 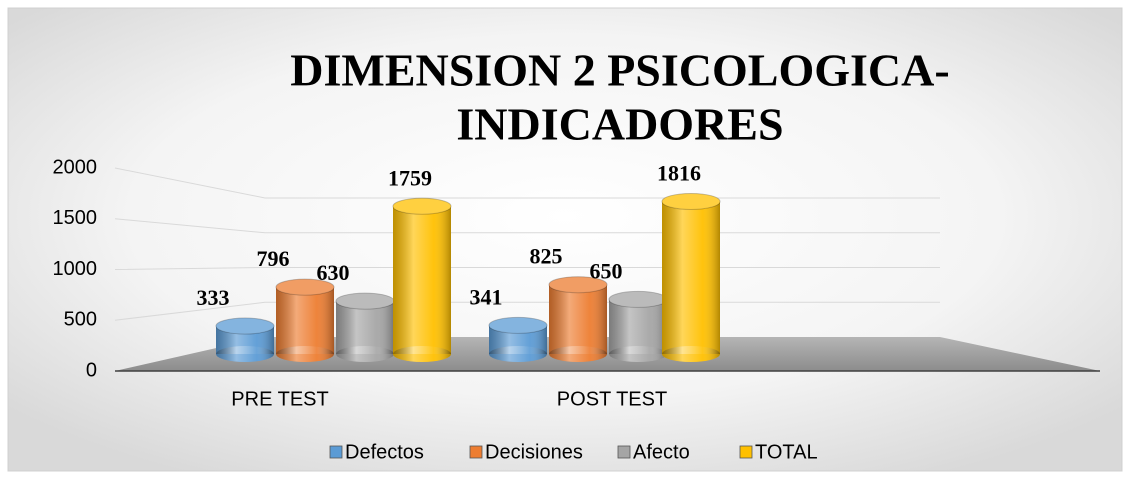 What do you see at coordinates (661, 452) in the screenshot?
I see `legend-label: Afecto` at bounding box center [661, 452].